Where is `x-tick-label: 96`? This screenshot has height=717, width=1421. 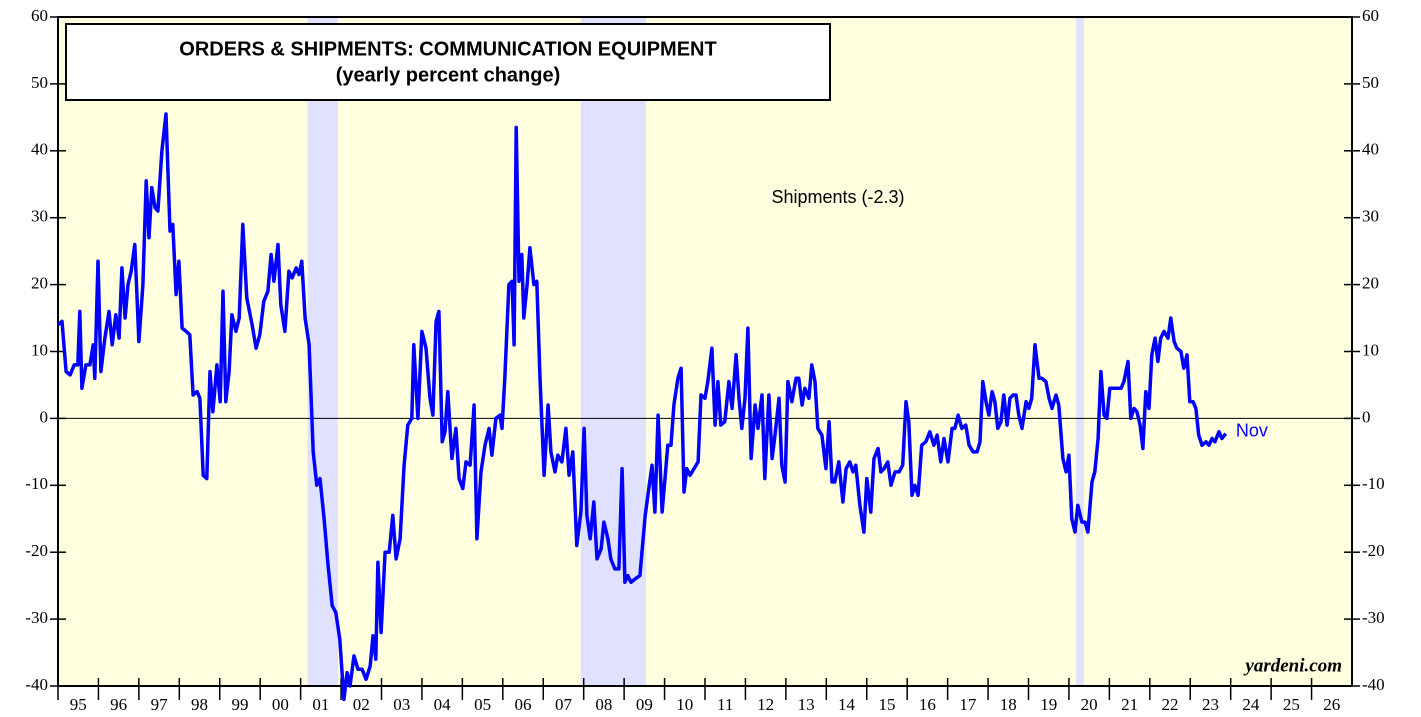
x-tick-label: 96 is located at coordinates (118, 704).